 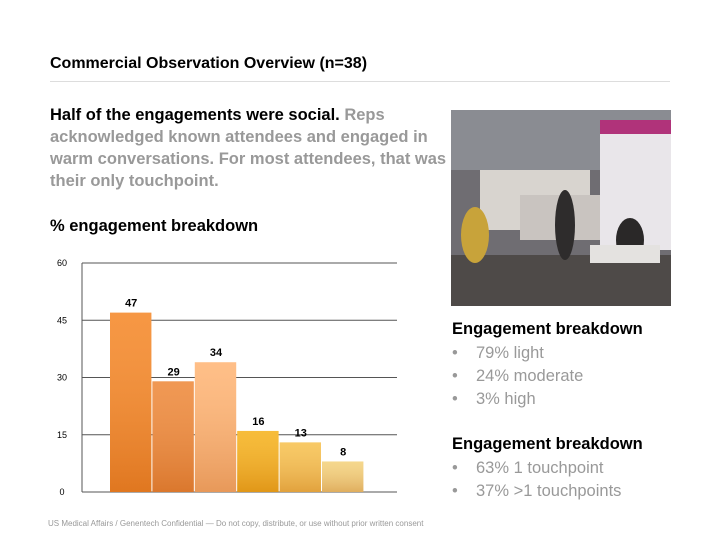 What do you see at coordinates (540, 468) in the screenshot?
I see `bullet-text: 63% 1 touchpoint` at bounding box center [540, 468].